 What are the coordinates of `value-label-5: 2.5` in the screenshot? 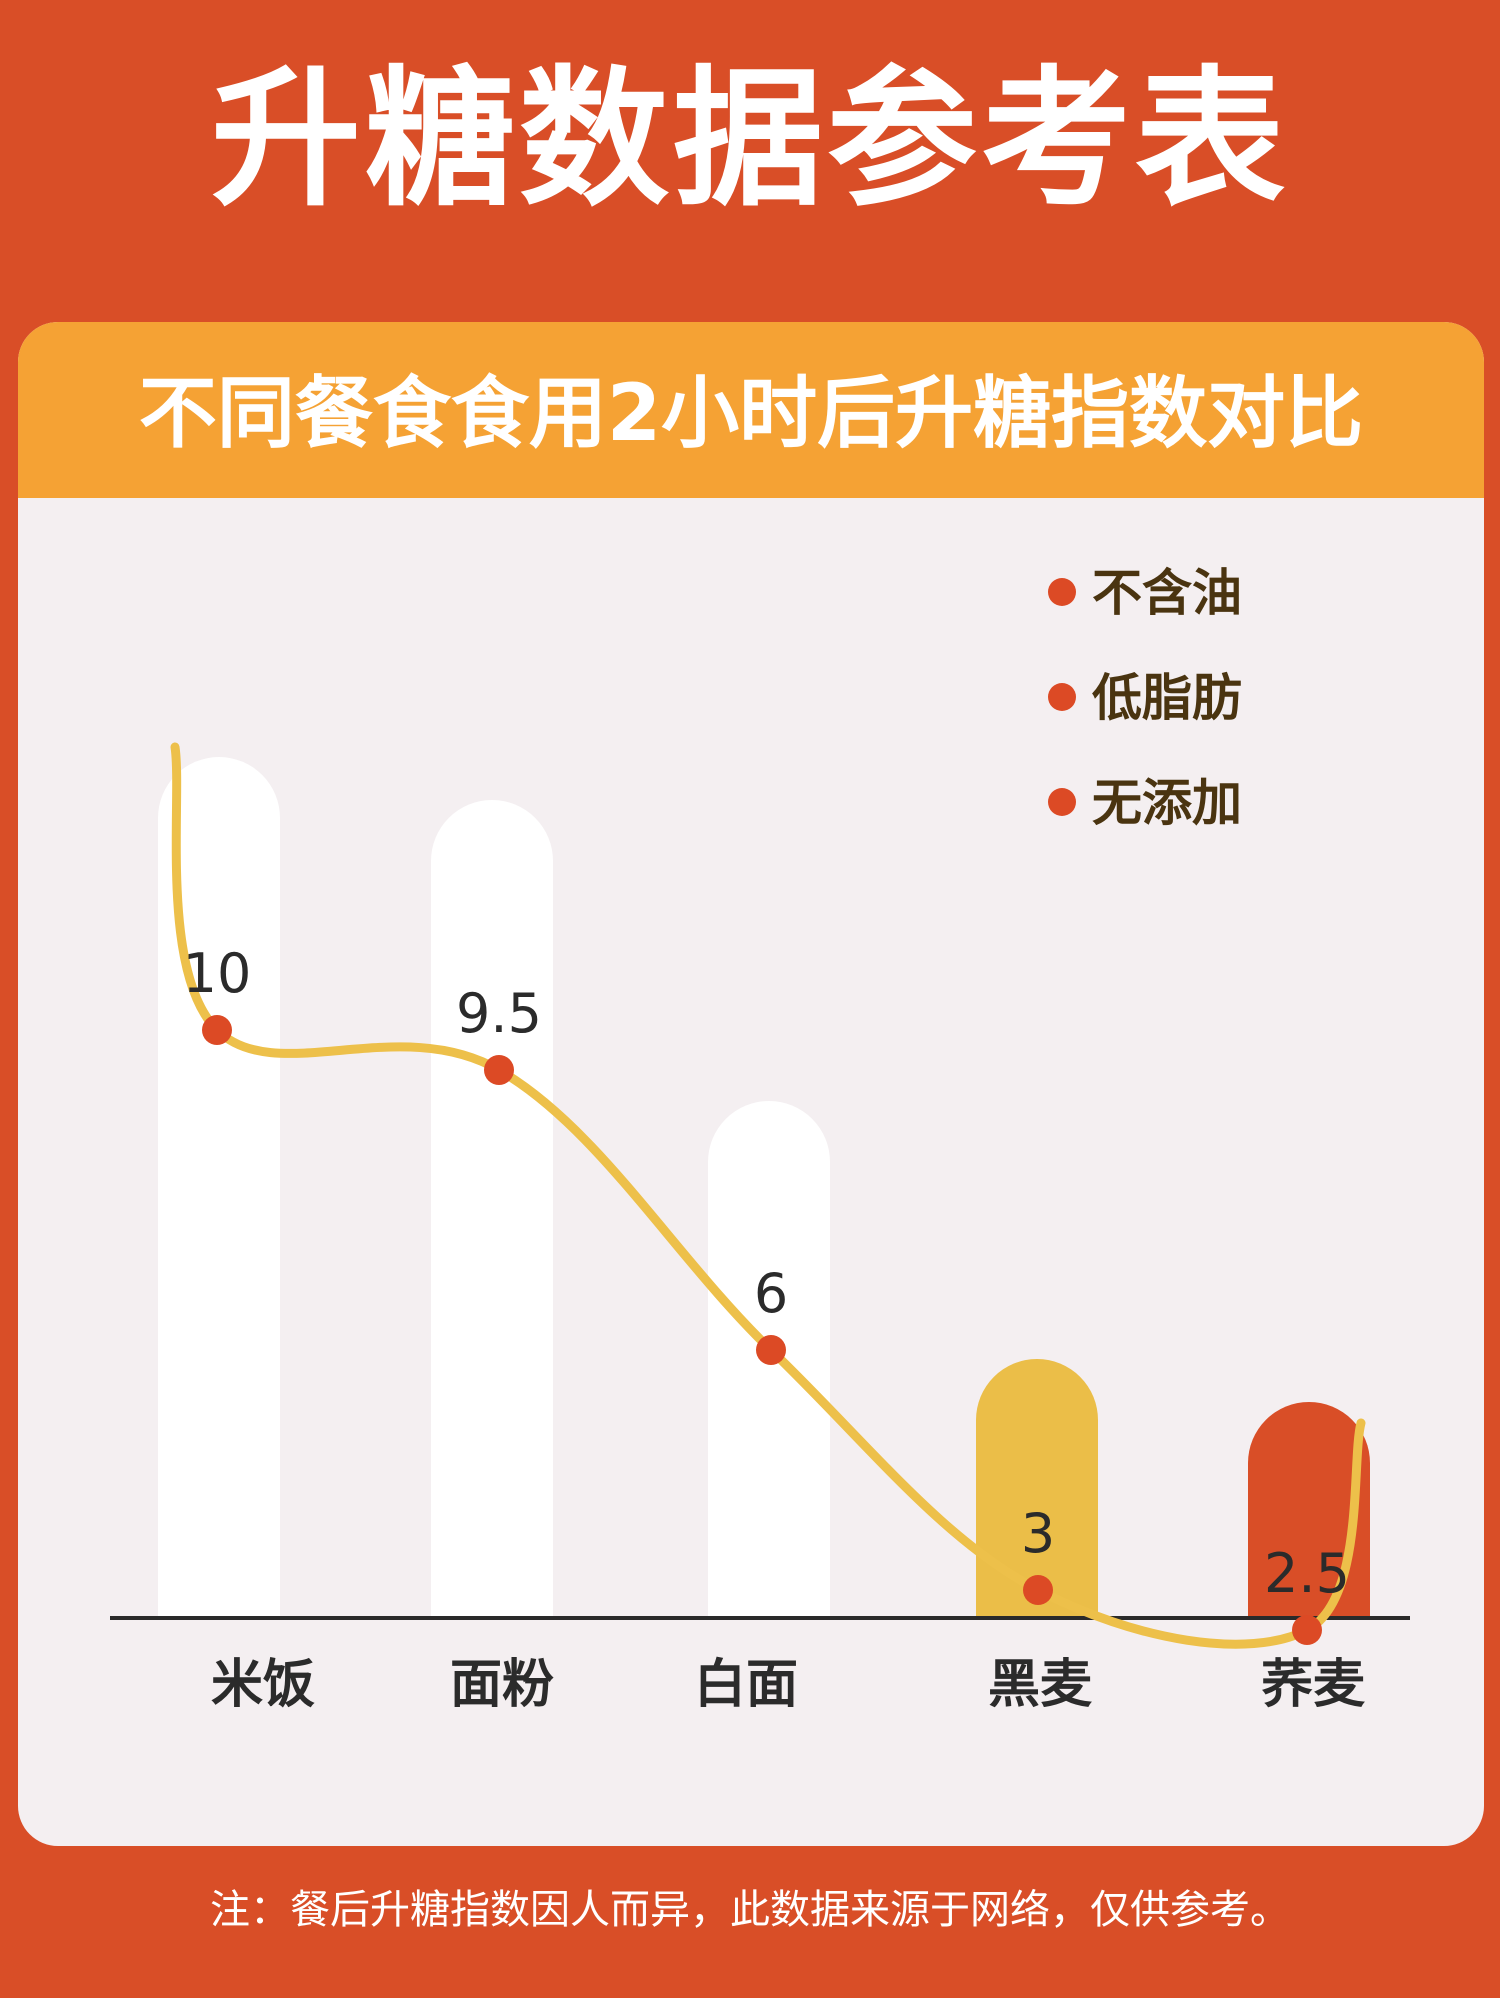 It's located at (1307, 1573).